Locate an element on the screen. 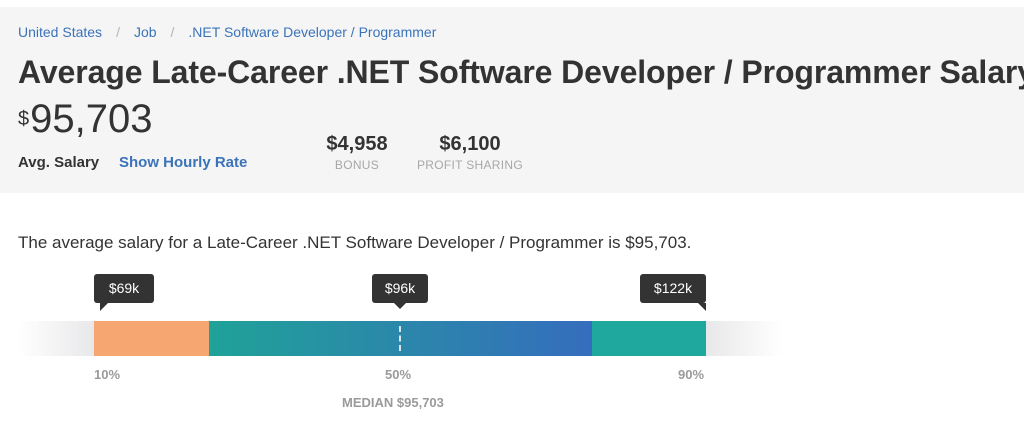  p10-tooltip: $69k is located at coordinates (124, 292).